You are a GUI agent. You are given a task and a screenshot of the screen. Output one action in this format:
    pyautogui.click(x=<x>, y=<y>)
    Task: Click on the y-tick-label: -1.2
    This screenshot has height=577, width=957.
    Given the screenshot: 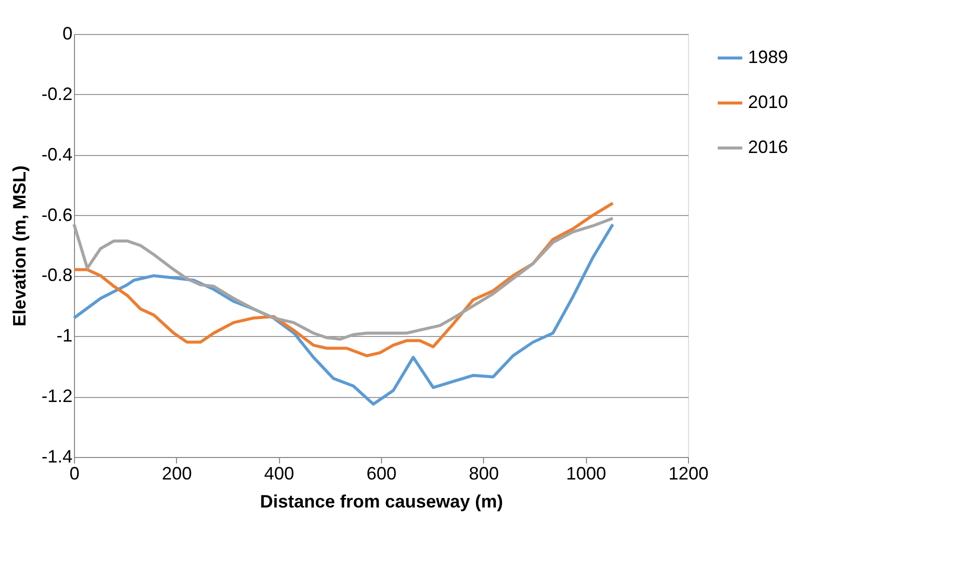 What is the action you would take?
    pyautogui.click(x=56, y=396)
    